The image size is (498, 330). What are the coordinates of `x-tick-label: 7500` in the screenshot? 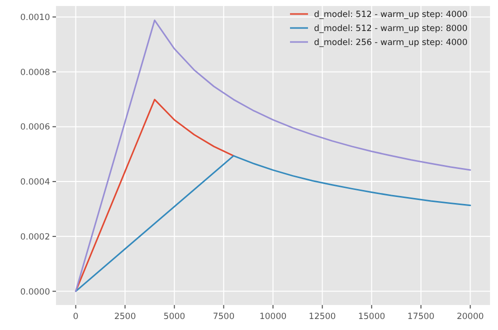 It's located at (223, 317).